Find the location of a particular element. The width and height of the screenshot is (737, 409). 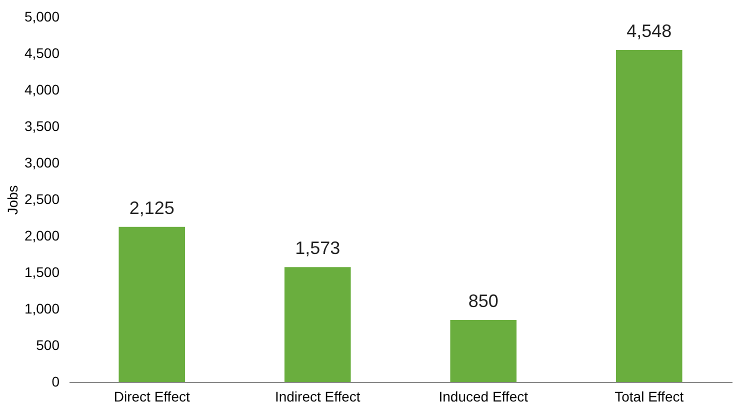

y-tick-label: 3,500 is located at coordinates (42, 126).